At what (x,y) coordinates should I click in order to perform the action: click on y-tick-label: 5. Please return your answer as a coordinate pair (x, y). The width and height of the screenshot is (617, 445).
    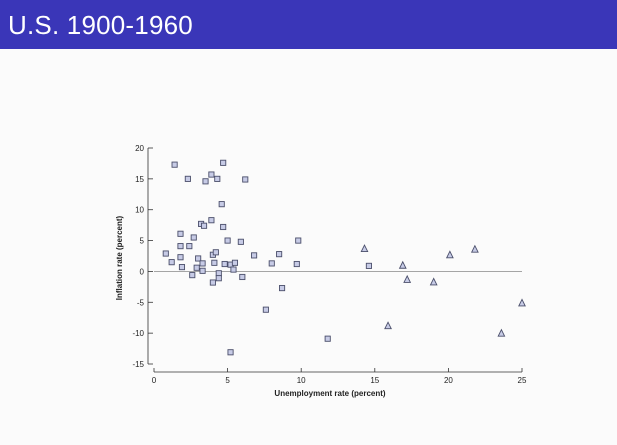
    Looking at the image, I should click on (142, 241).